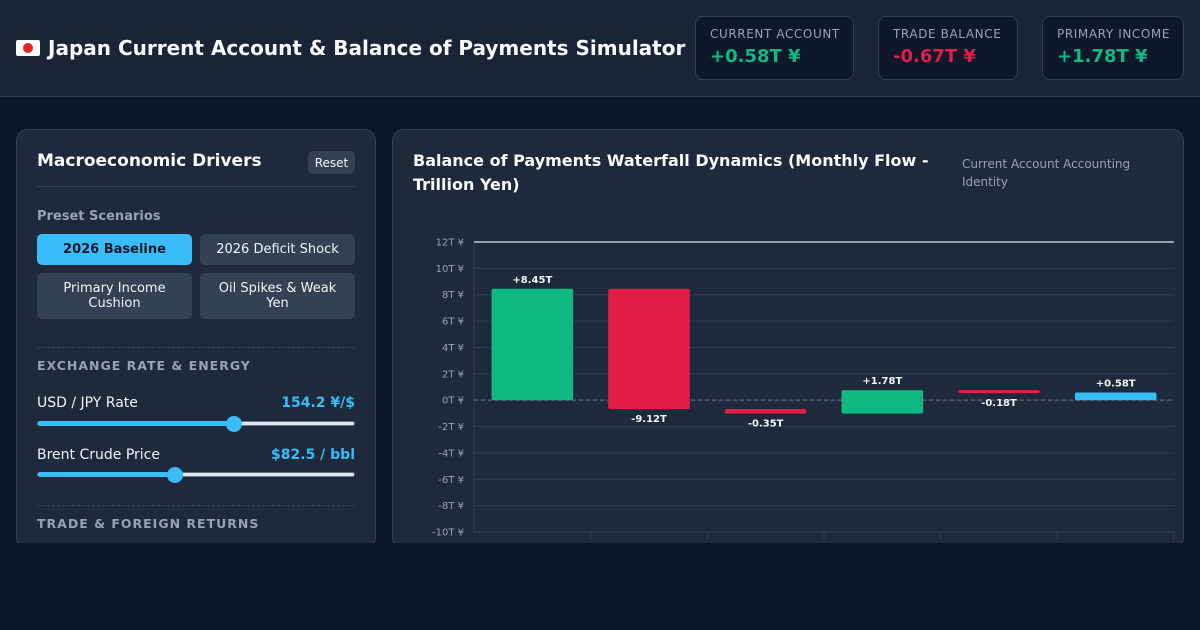 The width and height of the screenshot is (1200, 630). Describe the element at coordinates (451, 427) in the screenshot. I see `y-tick-label: -2T ¥` at that location.